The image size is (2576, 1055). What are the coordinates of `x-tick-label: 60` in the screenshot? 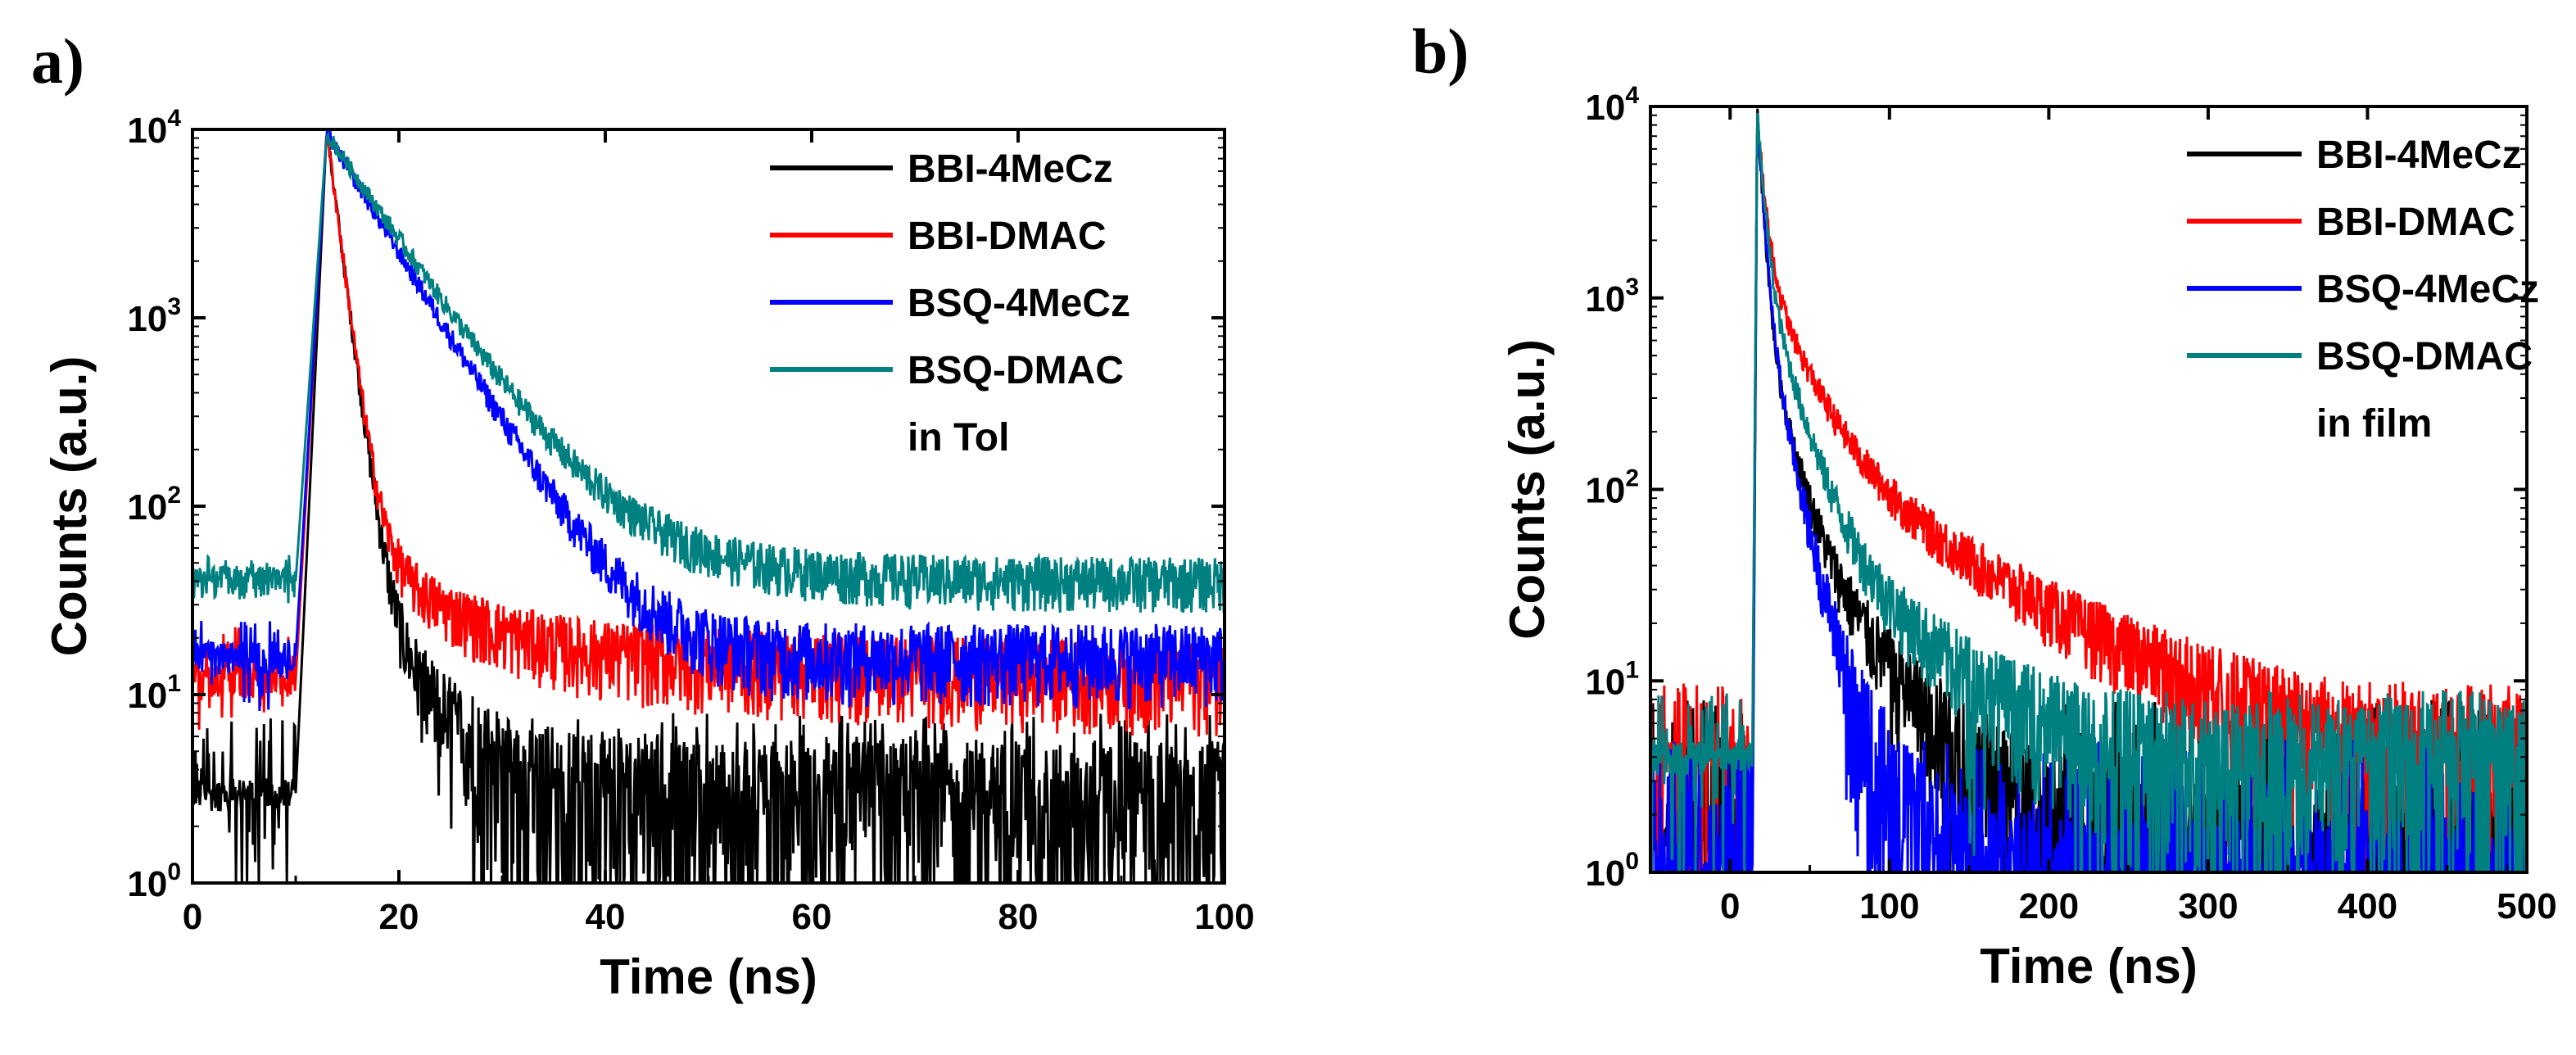 It's located at (812, 917).